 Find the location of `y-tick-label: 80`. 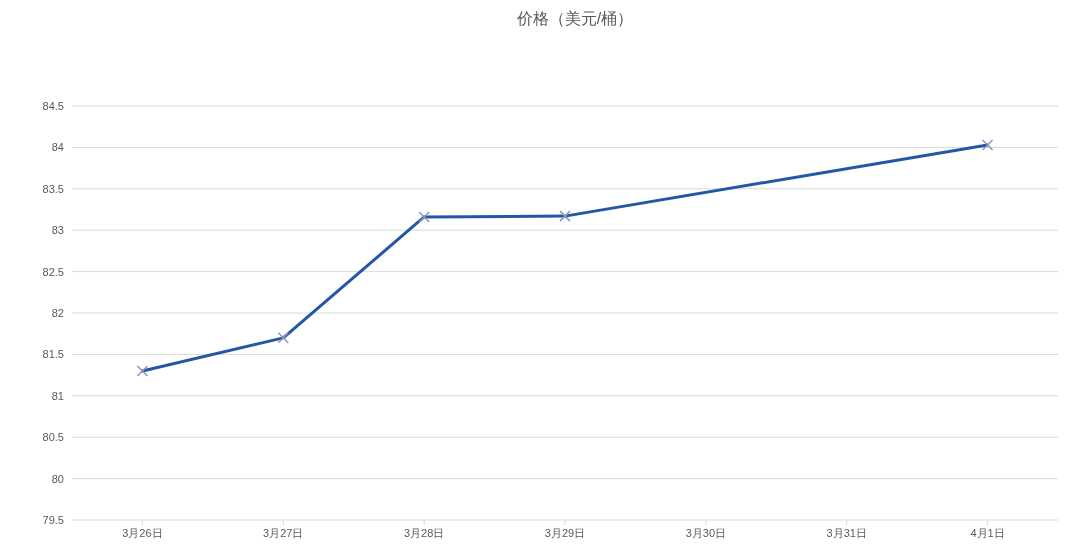

y-tick-label: 80 is located at coordinates (57, 478).